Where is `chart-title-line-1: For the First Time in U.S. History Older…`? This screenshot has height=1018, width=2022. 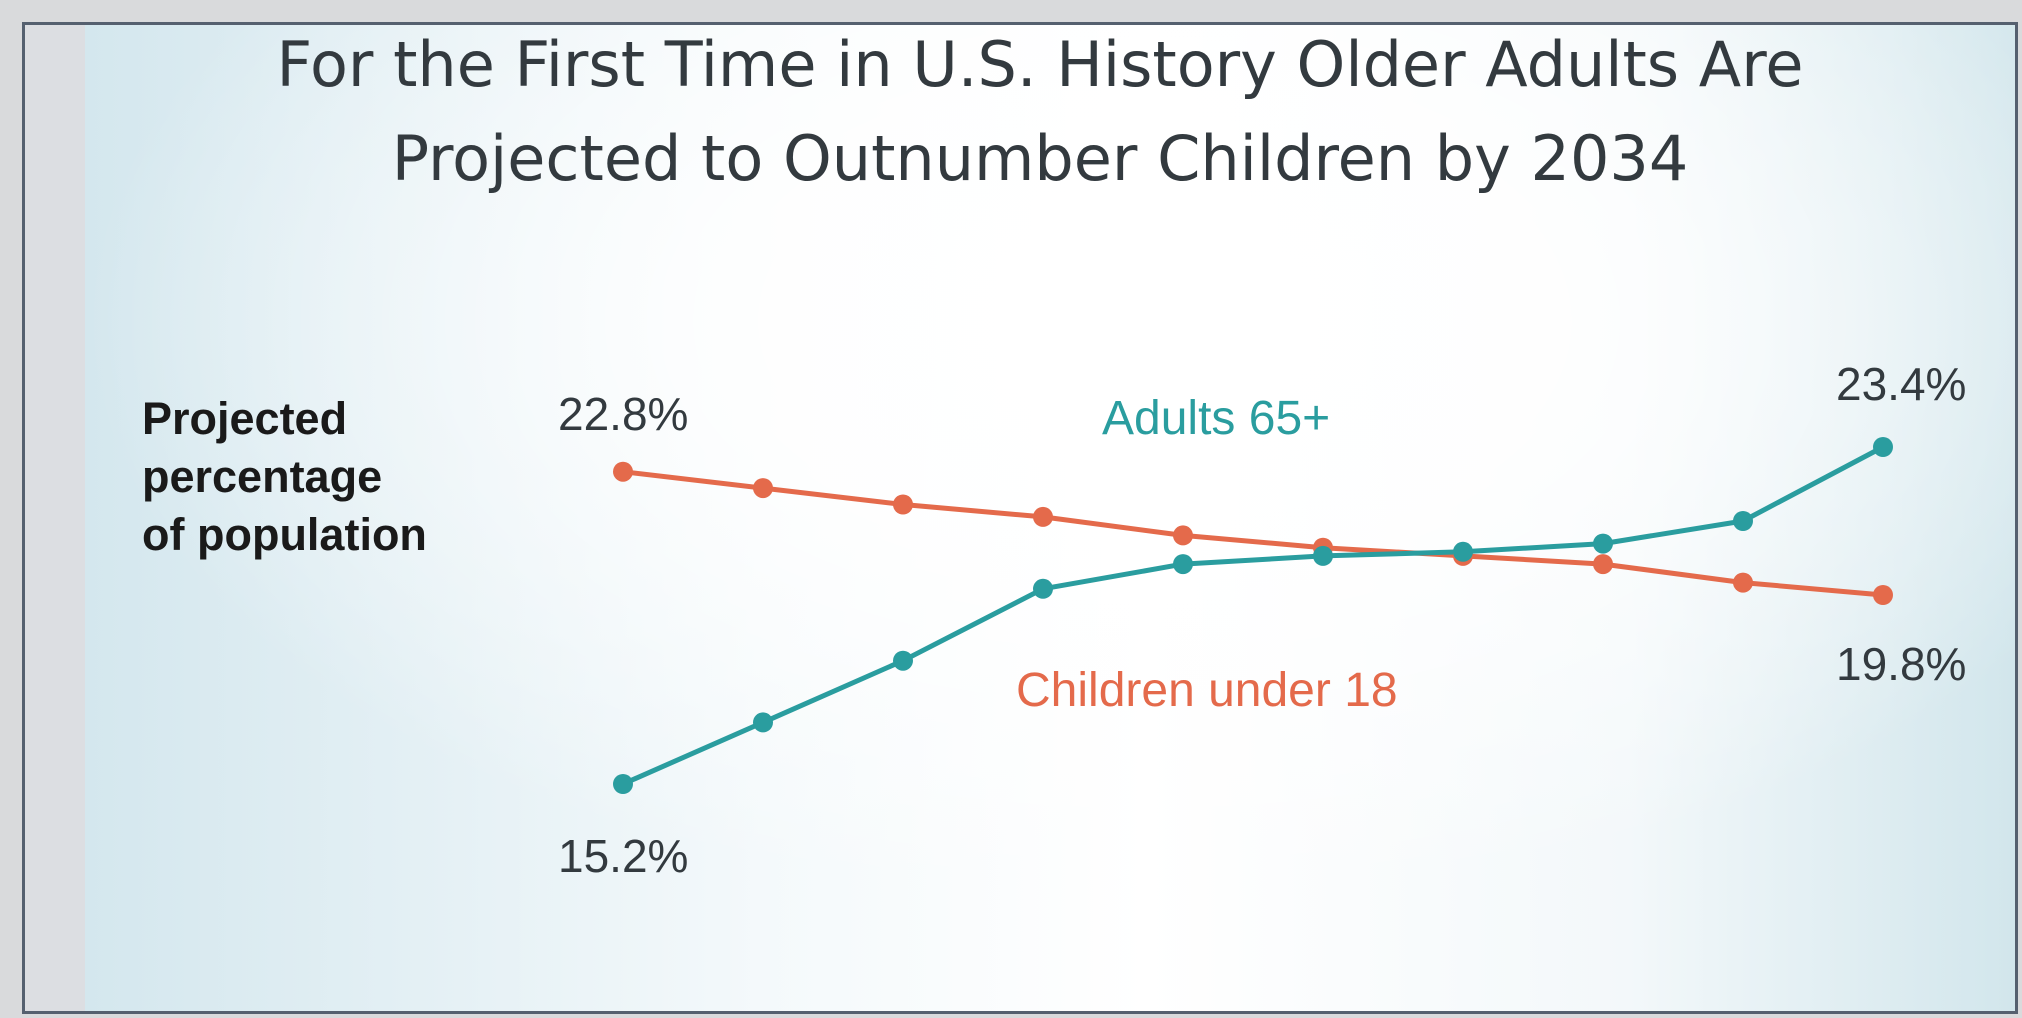 chart-title-line-1: For the First Time in U.S. History Older… is located at coordinates (1040, 64).